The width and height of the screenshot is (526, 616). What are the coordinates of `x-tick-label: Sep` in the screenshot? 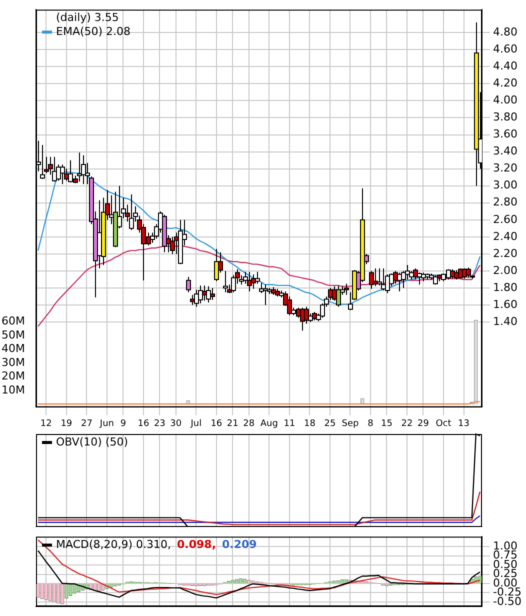 It's located at (350, 423).